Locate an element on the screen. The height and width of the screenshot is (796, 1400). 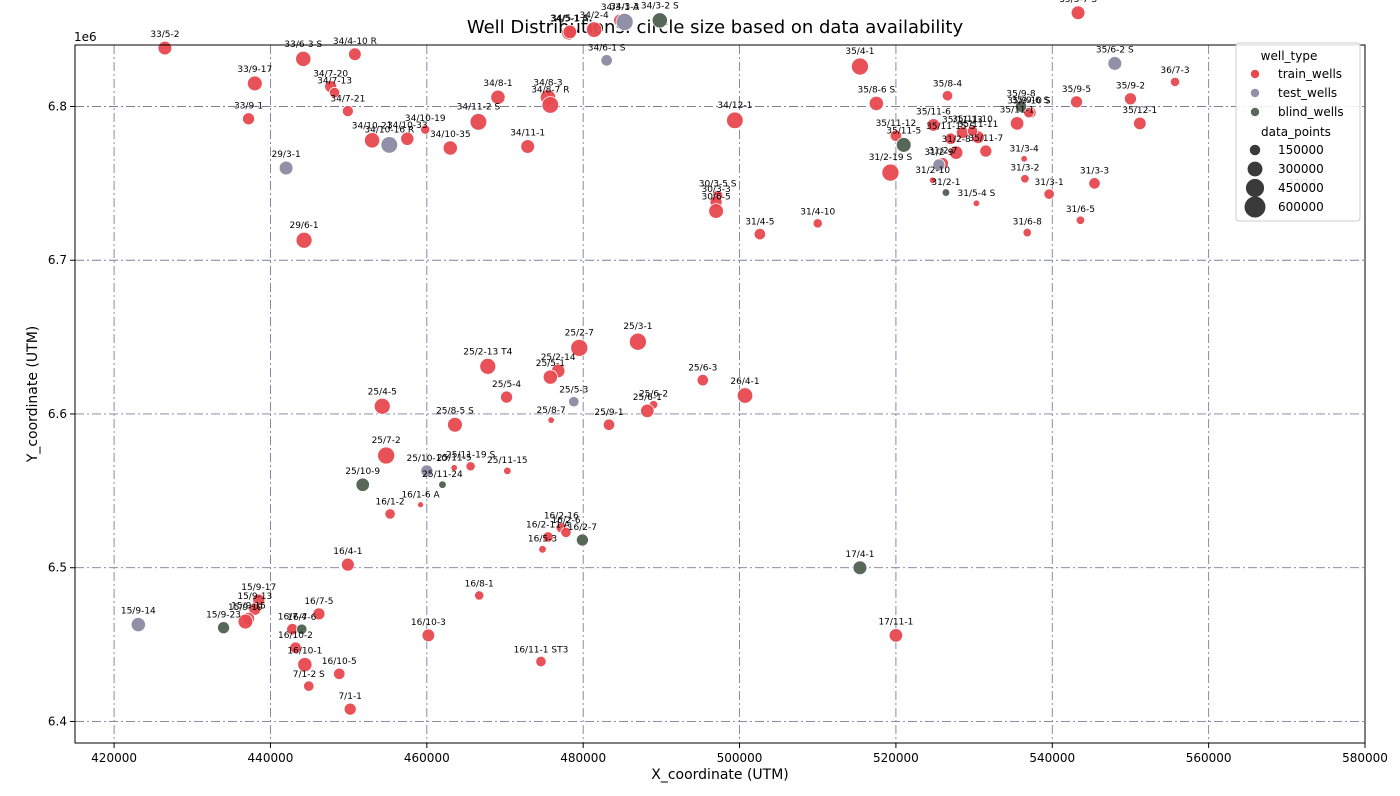
well-label-35-11-1: 35/11-1 is located at coordinates (1017, 111).